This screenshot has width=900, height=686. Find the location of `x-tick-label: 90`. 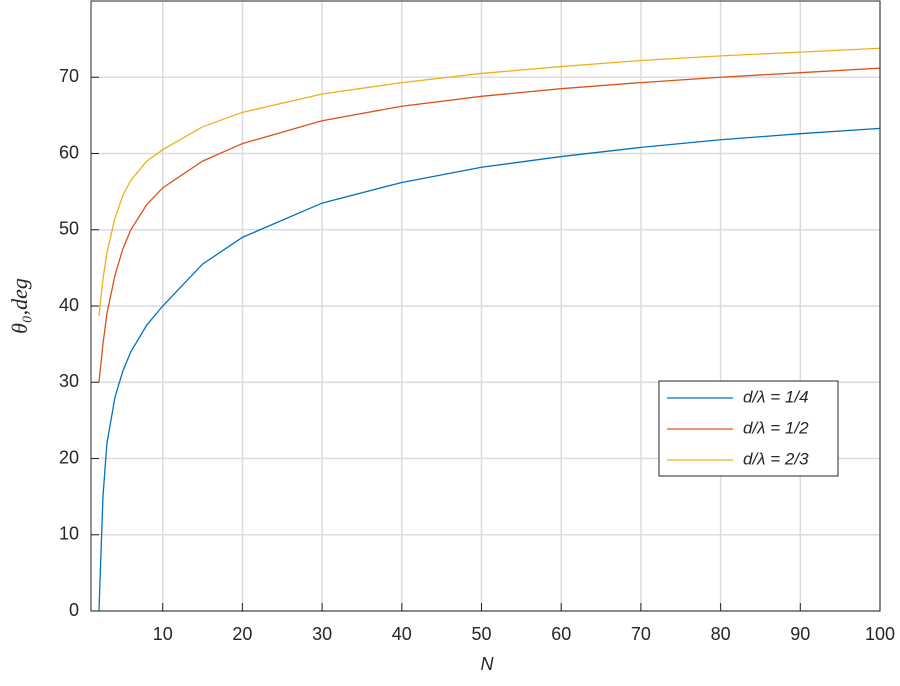

x-tick-label: 90 is located at coordinates (800, 634).